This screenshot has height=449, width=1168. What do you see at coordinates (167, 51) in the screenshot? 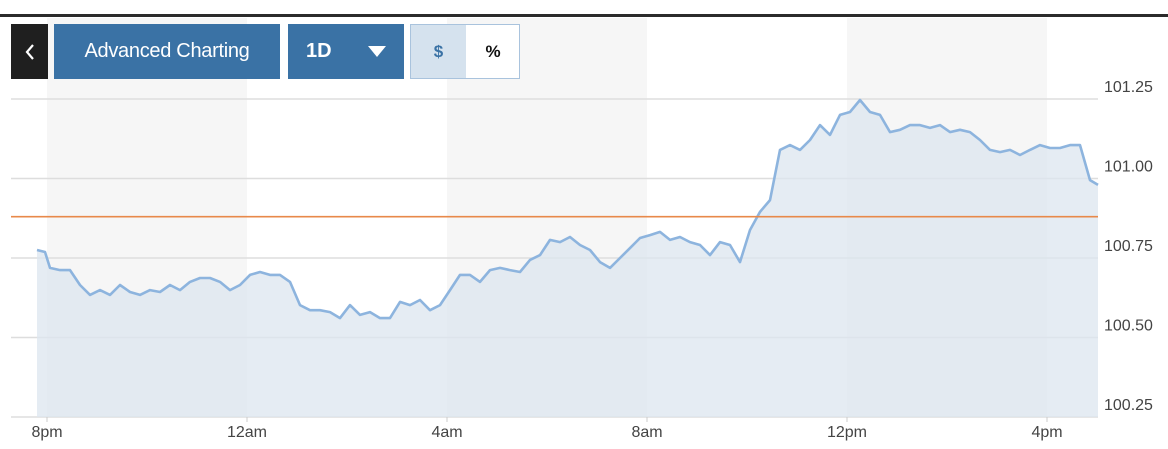
I see `advanced-charting-button: Advanced Charting` at bounding box center [167, 51].